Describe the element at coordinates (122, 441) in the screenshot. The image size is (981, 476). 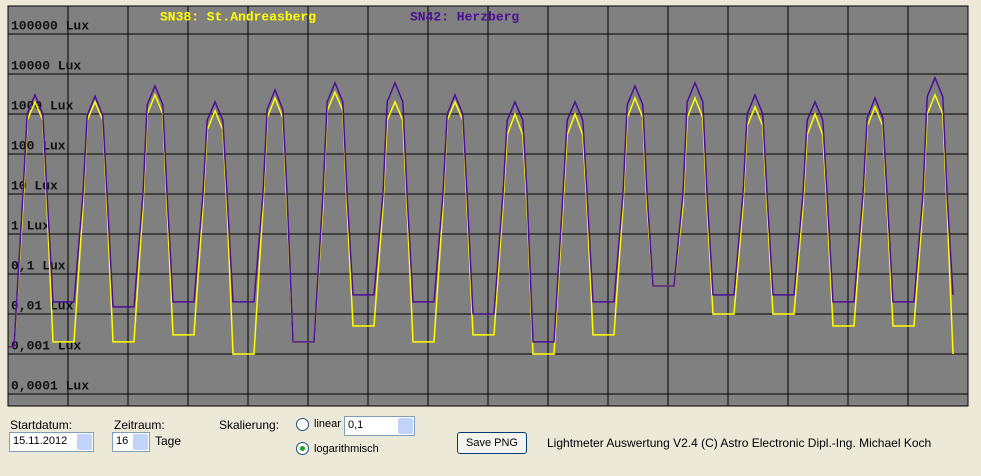
I see `range-value: 16` at that location.